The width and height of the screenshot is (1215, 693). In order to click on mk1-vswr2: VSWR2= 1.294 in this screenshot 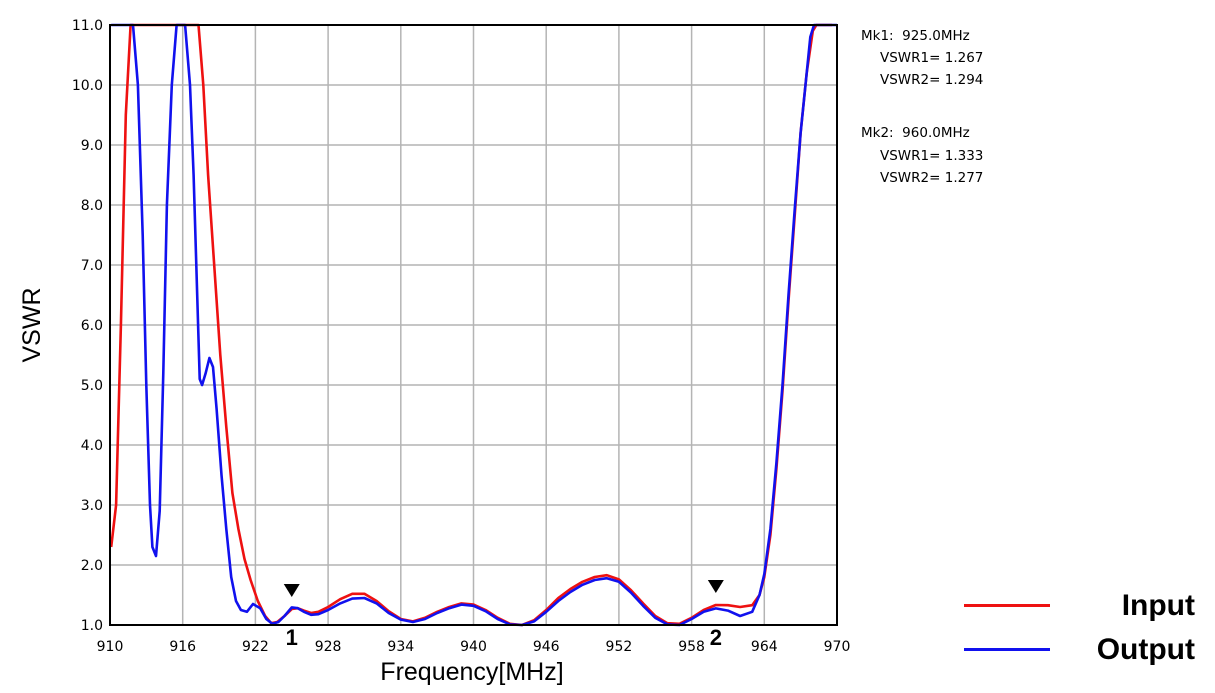, I will do `click(932, 80)`.